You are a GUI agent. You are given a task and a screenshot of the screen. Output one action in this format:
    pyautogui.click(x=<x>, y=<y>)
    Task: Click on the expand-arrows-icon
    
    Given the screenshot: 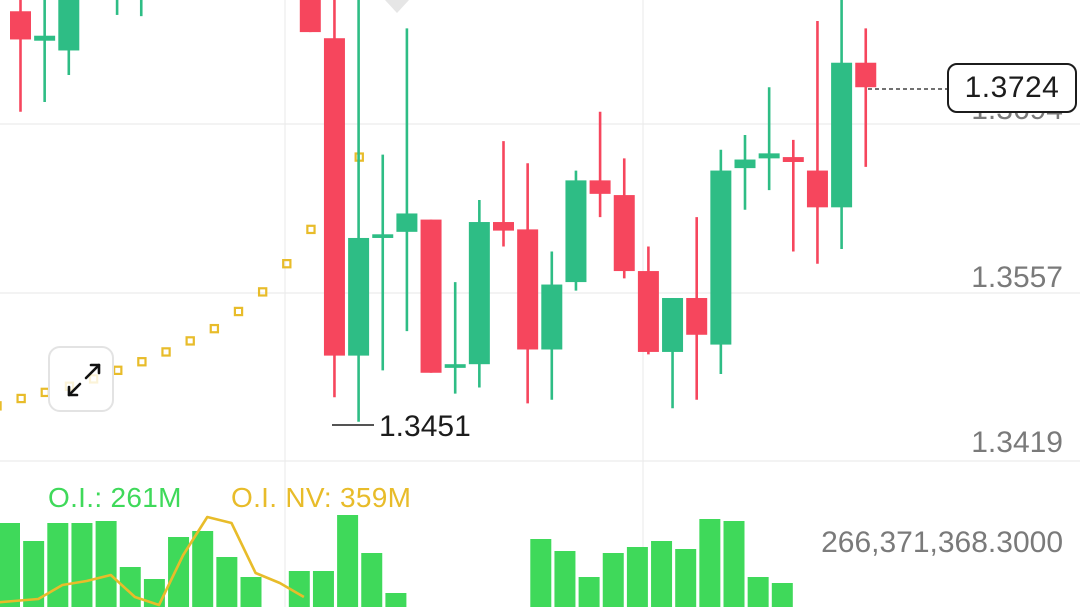 What is the action you would take?
    pyautogui.click(x=84, y=380)
    